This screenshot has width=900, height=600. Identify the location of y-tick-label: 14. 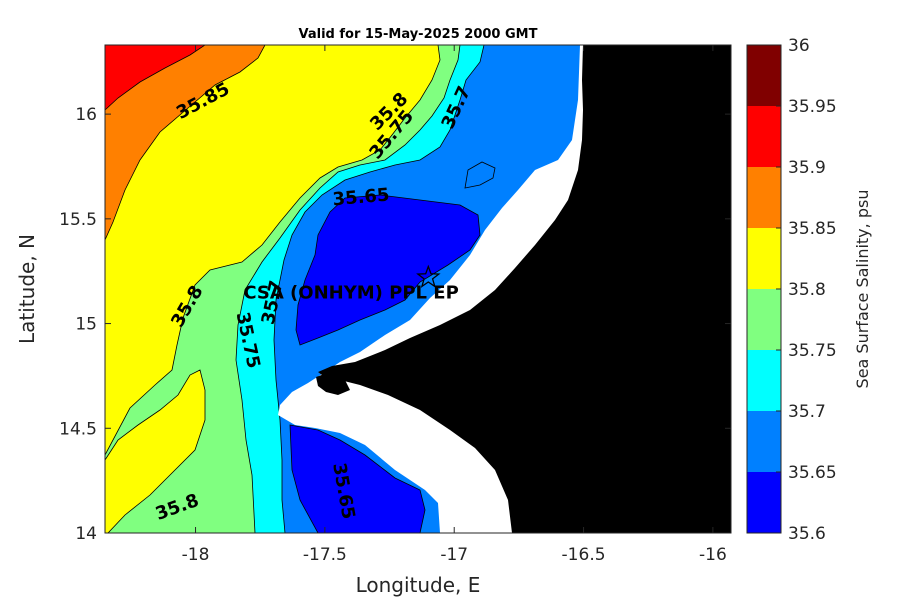
(86, 534).